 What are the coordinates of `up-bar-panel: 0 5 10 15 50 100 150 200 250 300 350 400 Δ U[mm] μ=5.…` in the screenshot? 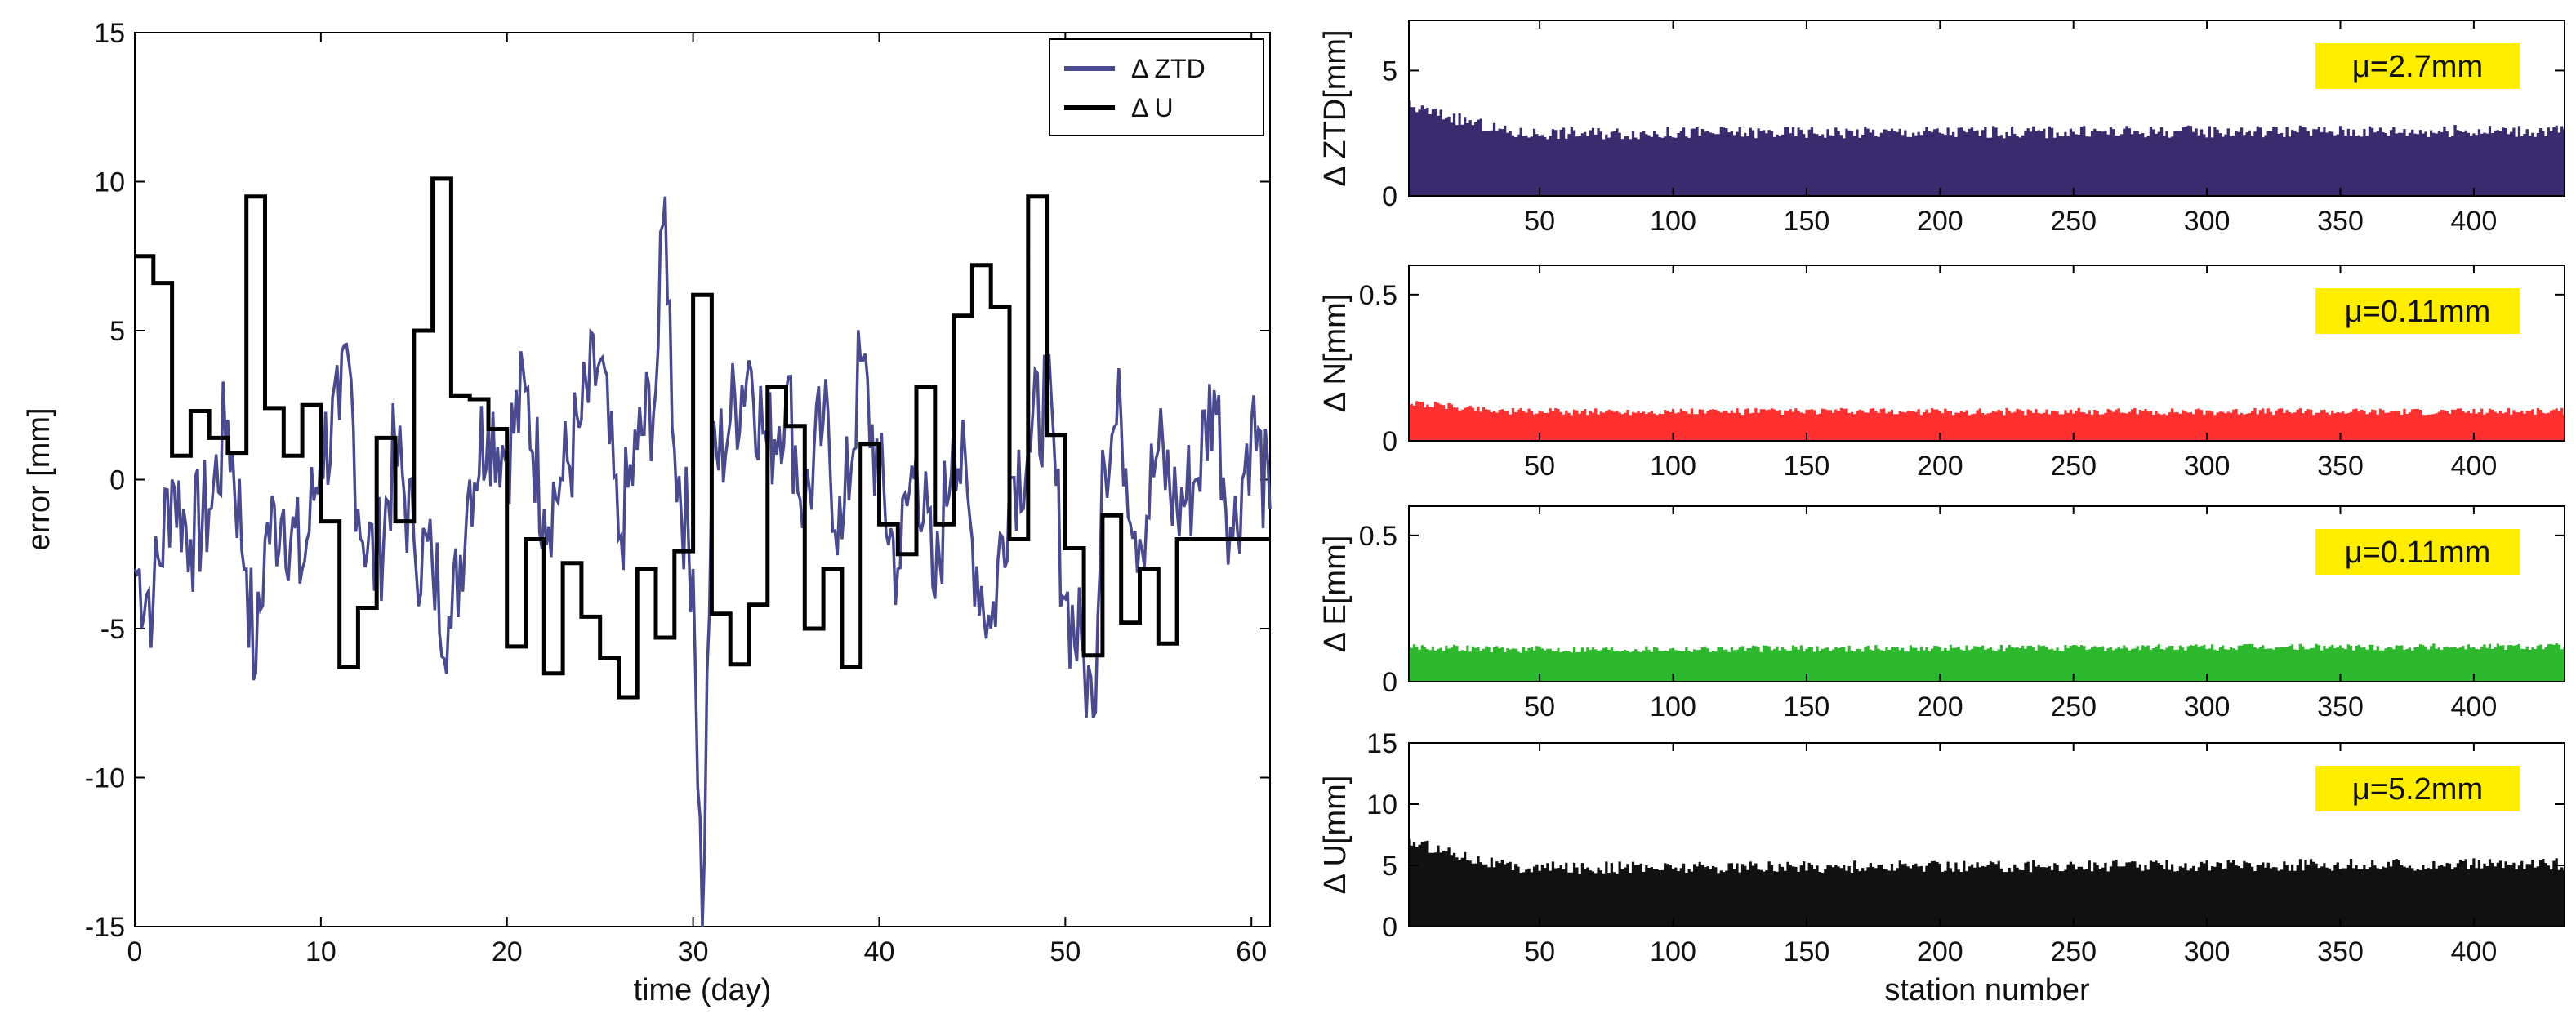 It's located at (1942, 847).